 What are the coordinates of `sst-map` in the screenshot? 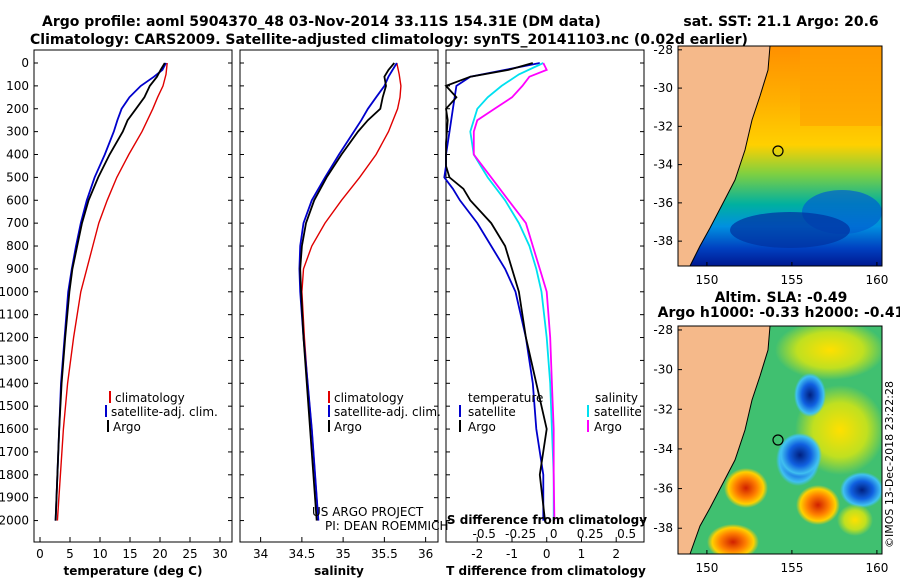 It's located at (780, 156).